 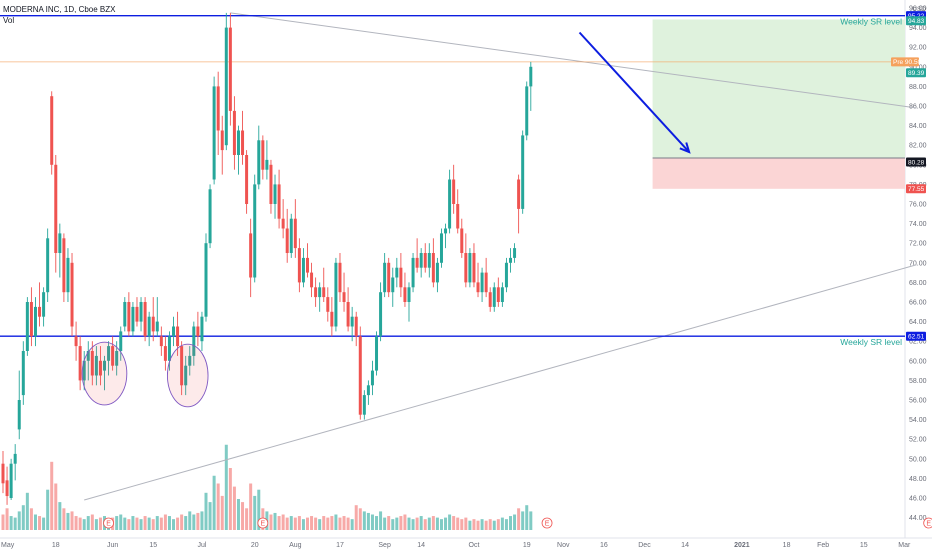 What do you see at coordinates (421, 545) in the screenshot?
I see `x-tick-label: 14` at bounding box center [421, 545].